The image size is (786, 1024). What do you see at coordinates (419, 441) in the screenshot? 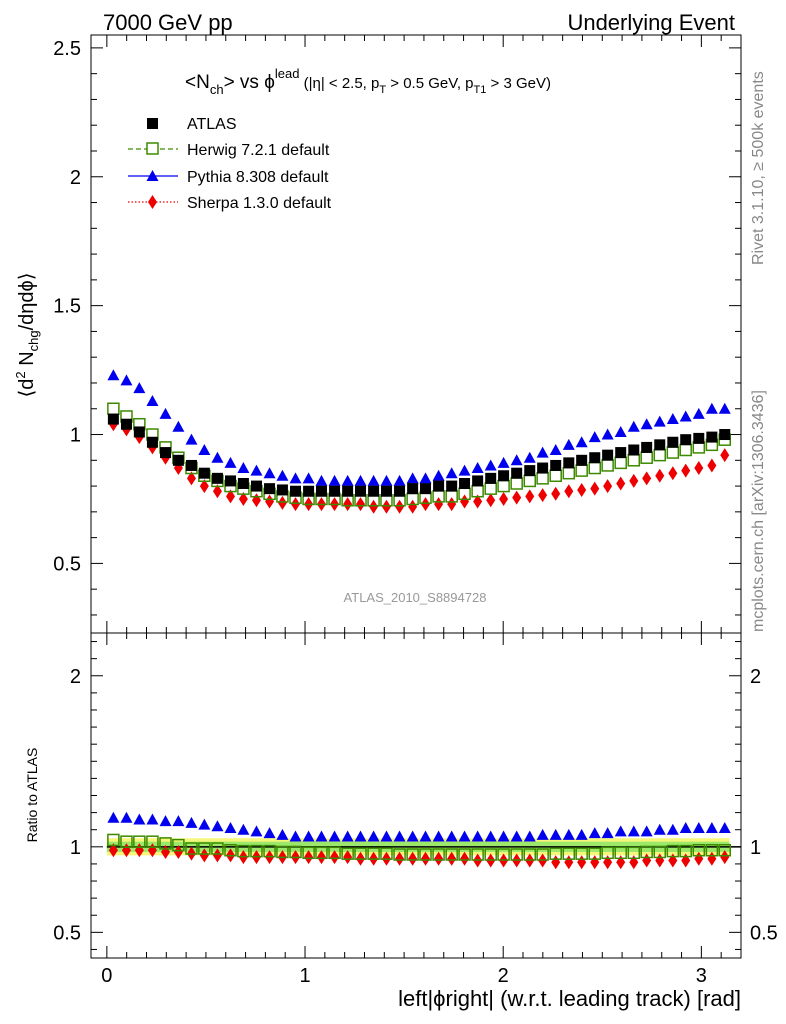
I see `main-data-points` at bounding box center [419, 441].